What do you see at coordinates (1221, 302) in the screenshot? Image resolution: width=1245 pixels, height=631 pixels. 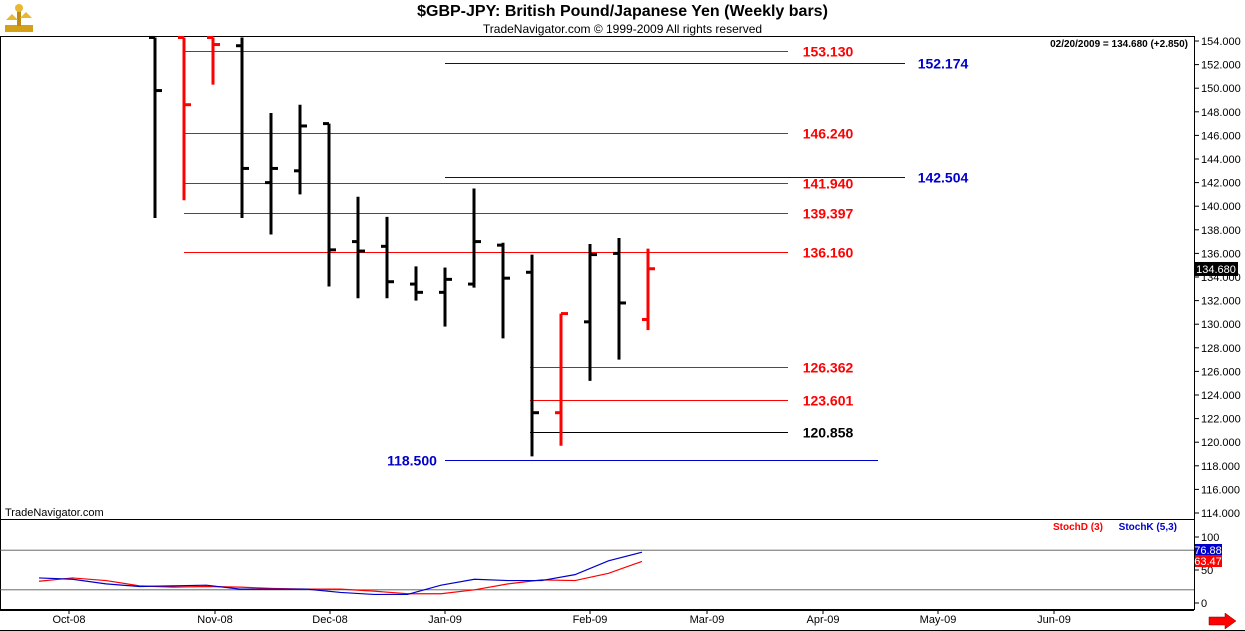 I see `y-tick-label: 132.000` at bounding box center [1221, 302].